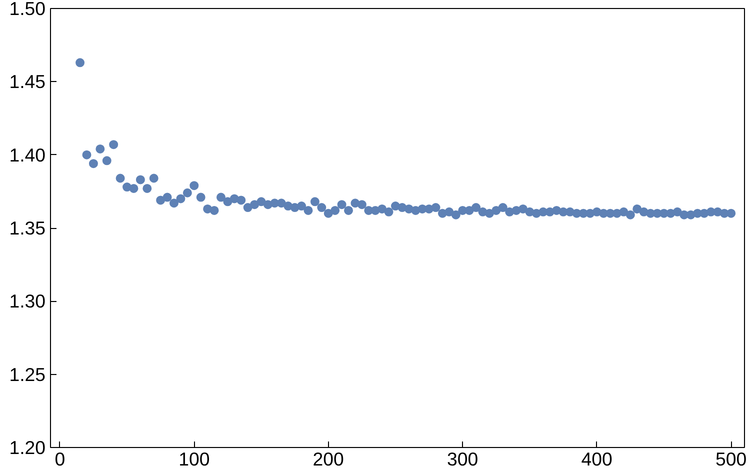 Image resolution: width=750 pixels, height=475 pixels. I want to click on y-tick-label: 1.25, so click(27, 374).